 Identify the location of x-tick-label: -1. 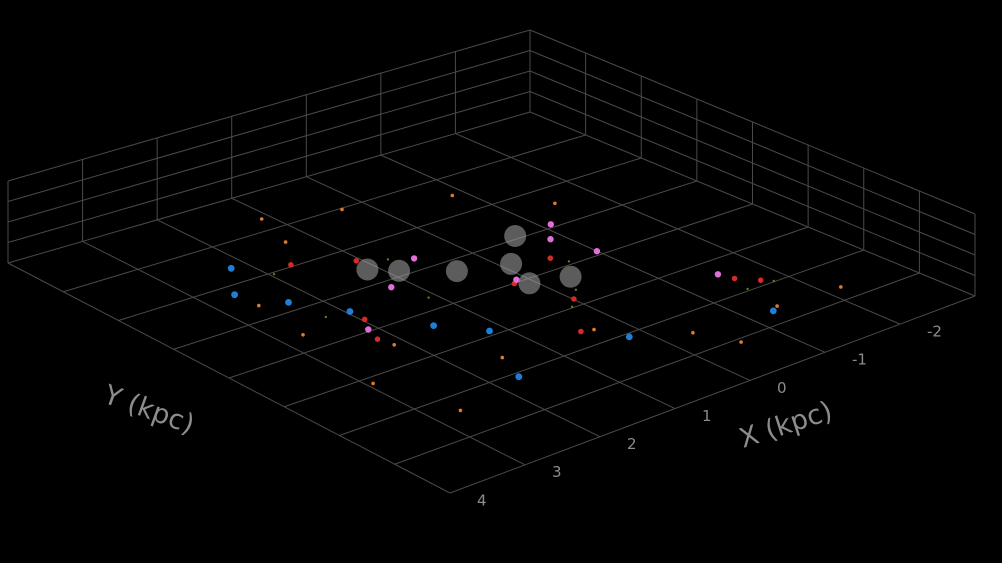
(859, 360).